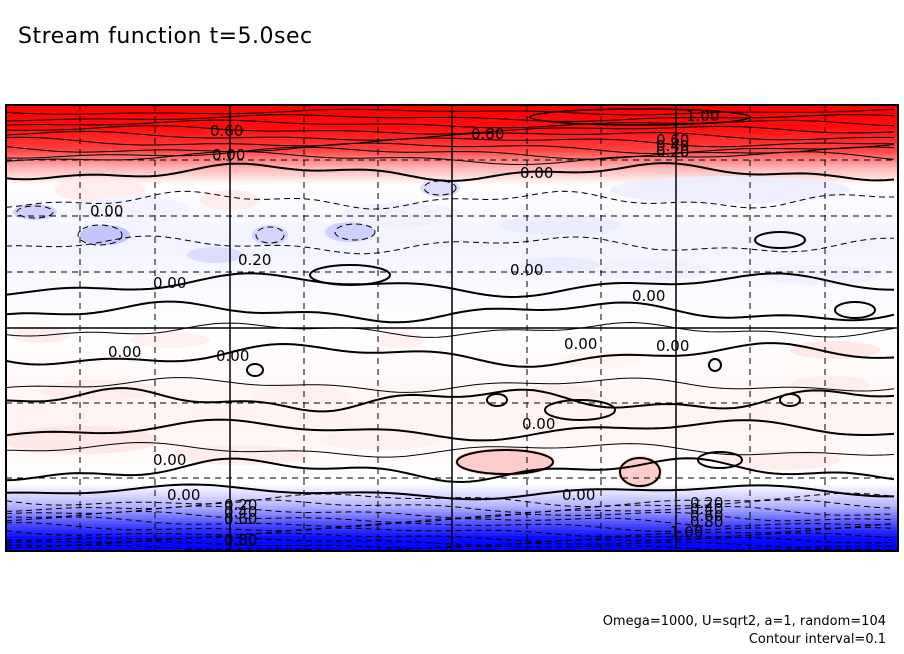  What do you see at coordinates (165, 36) in the screenshot?
I see `chart-title: Stream function t=5.0sec` at bounding box center [165, 36].